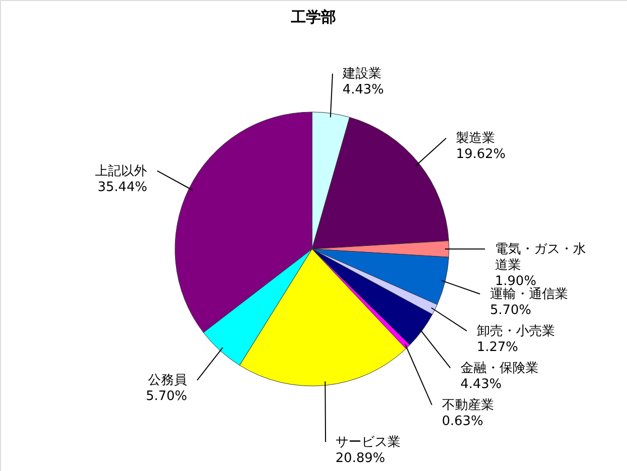  Describe the element at coordinates (529, 294) in the screenshot. I see `slice-label: 運輸・通信業` at that location.